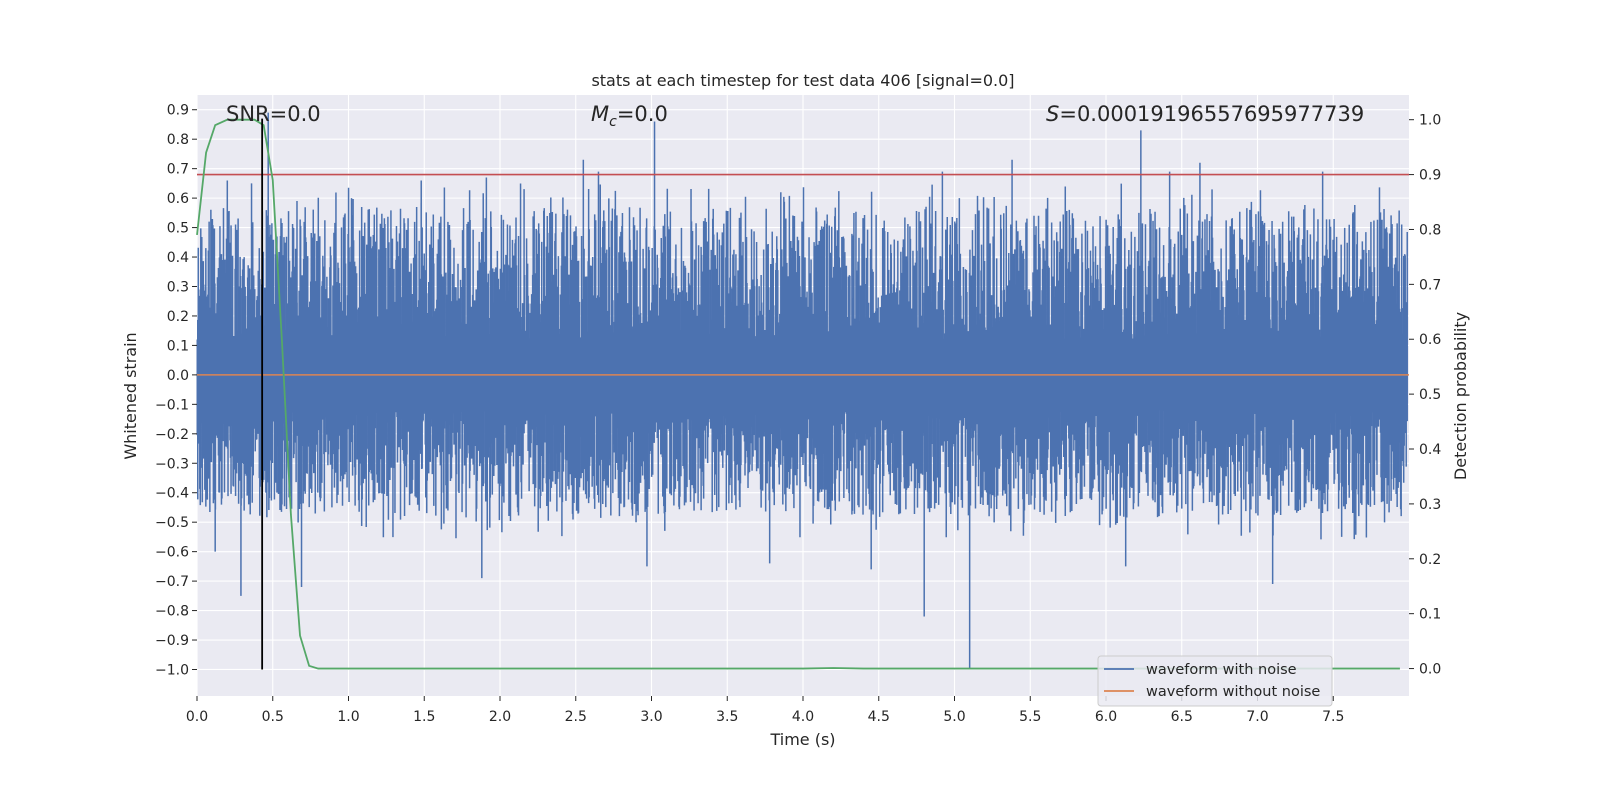 Image resolution: width=1600 pixels, height=800 pixels. Describe the element at coordinates (1221, 670) in the screenshot. I see `legend-label-waveform-with-noise: waveform with noise` at that location.